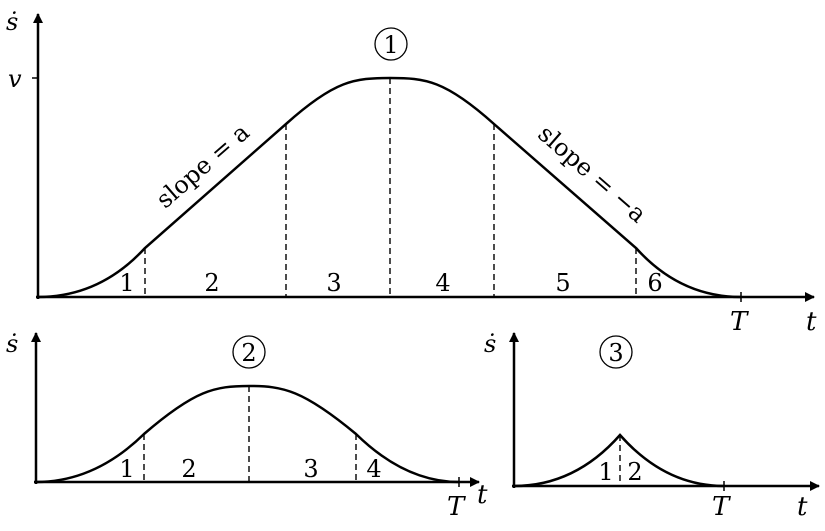  I want to click on badge-1: 1, so click(391, 44).